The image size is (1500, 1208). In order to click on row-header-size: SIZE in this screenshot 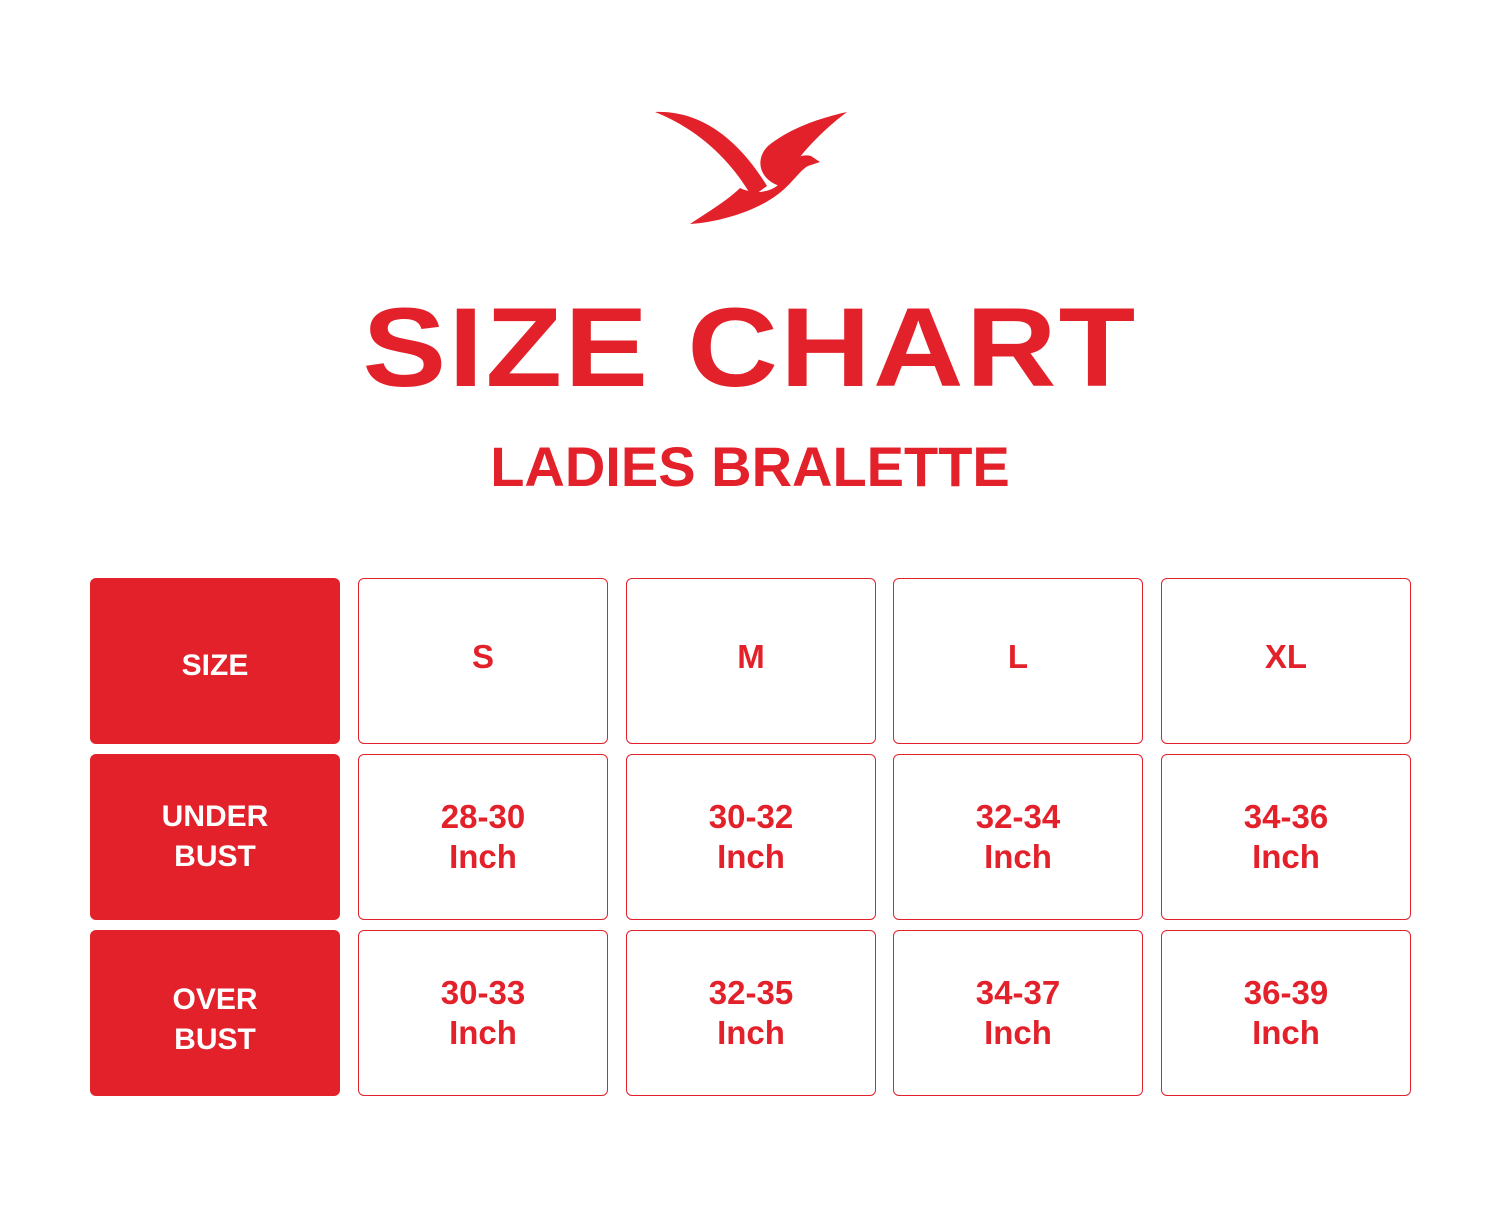, I will do `click(215, 661)`.